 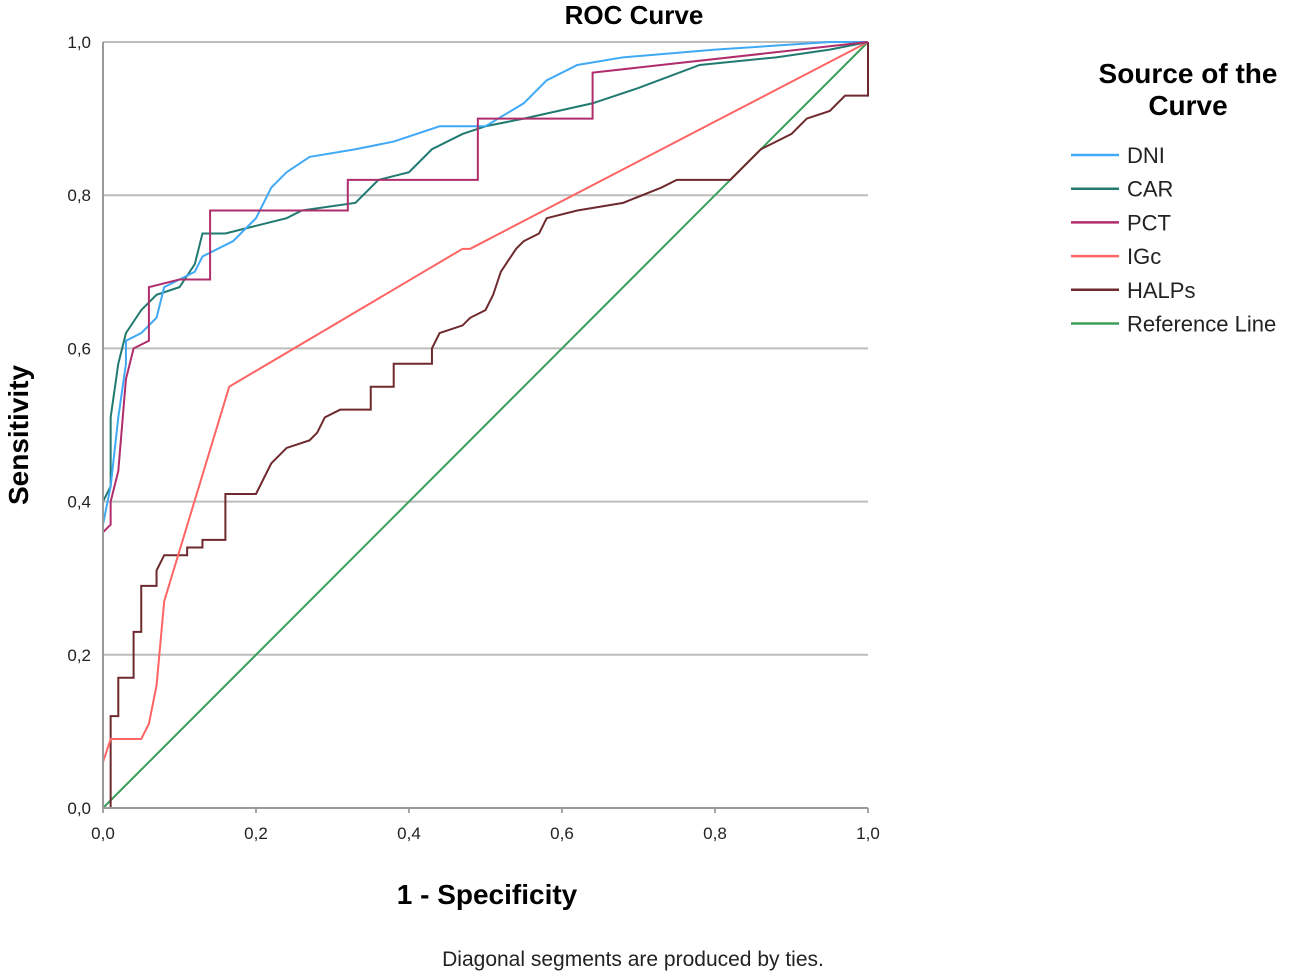 I want to click on legend-label: Reference Line, so click(x=1201, y=324).